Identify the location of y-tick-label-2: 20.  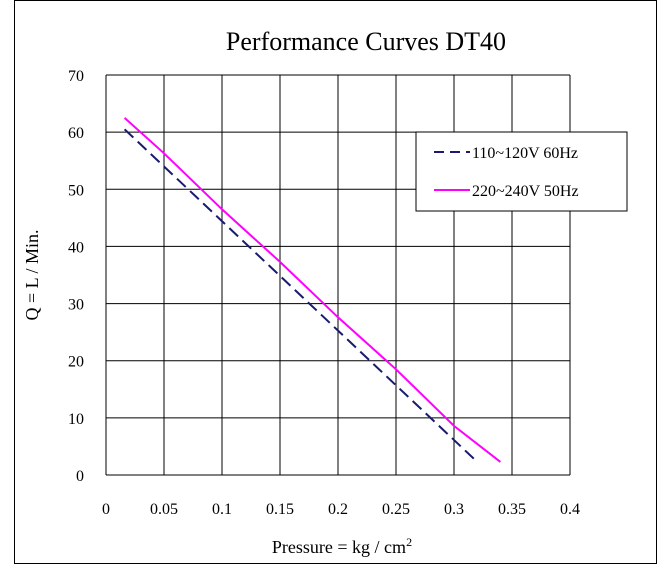
(76, 362).